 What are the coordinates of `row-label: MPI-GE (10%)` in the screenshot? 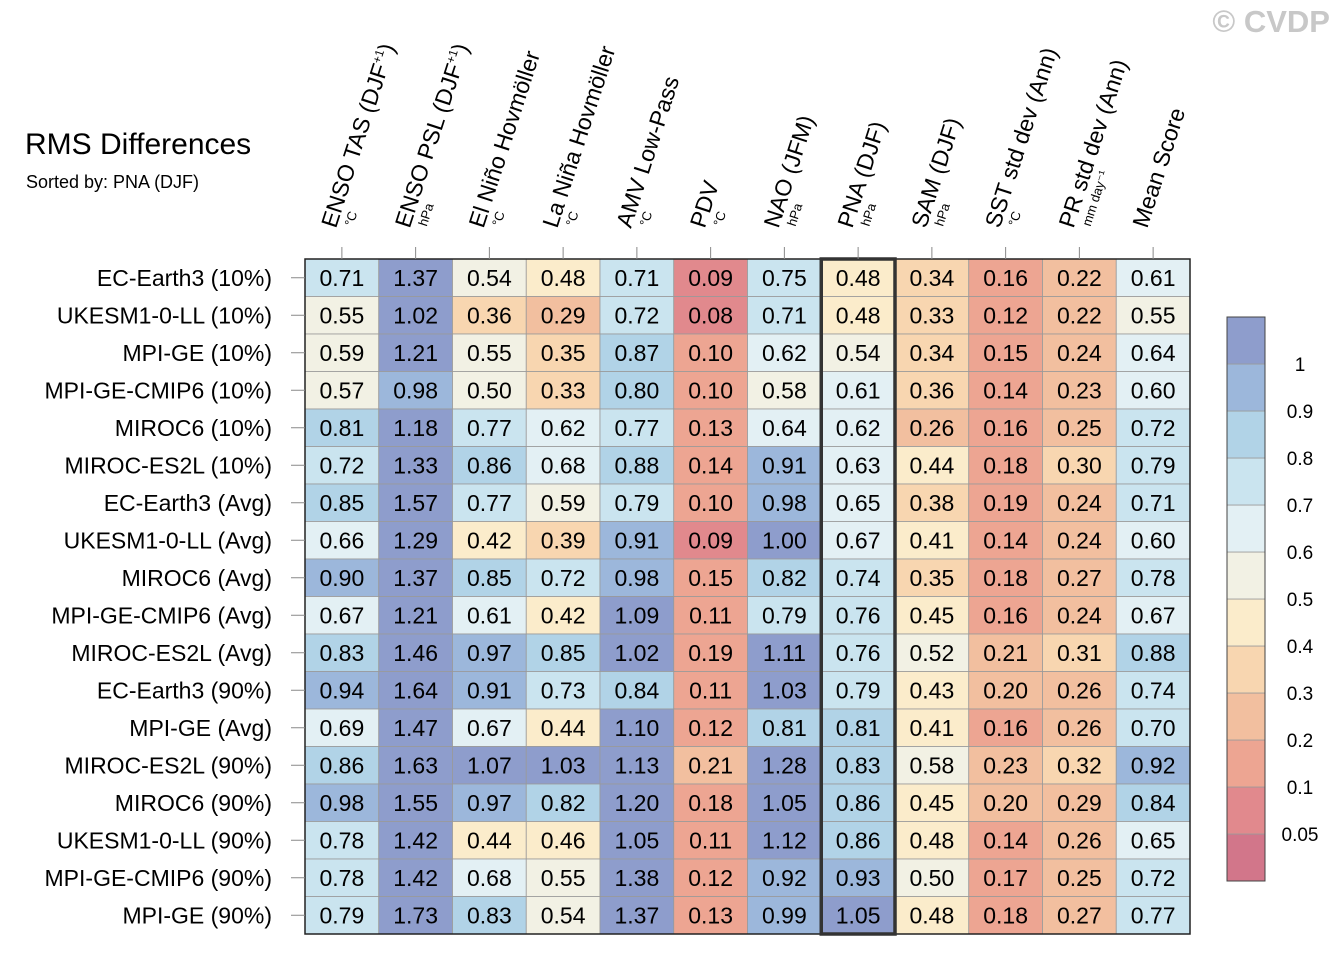 It's located at (197, 353).